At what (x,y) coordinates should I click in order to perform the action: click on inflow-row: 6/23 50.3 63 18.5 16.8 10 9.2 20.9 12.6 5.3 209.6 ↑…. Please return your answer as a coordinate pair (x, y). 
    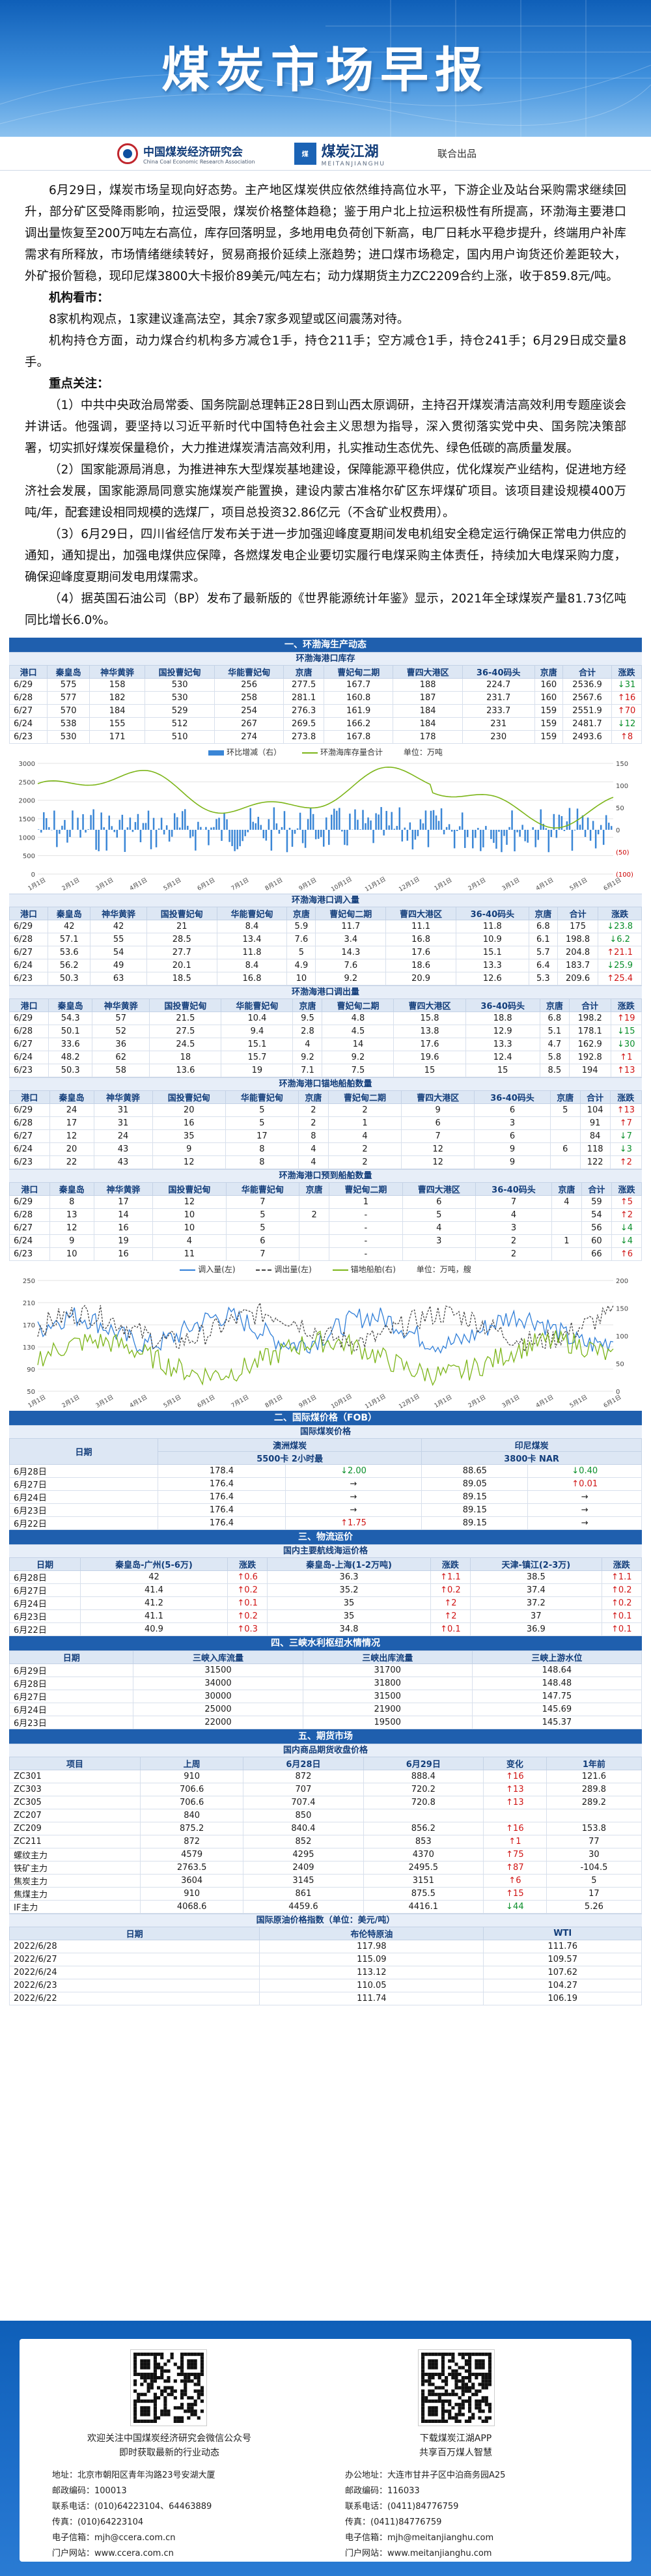
    Looking at the image, I should click on (325, 978).